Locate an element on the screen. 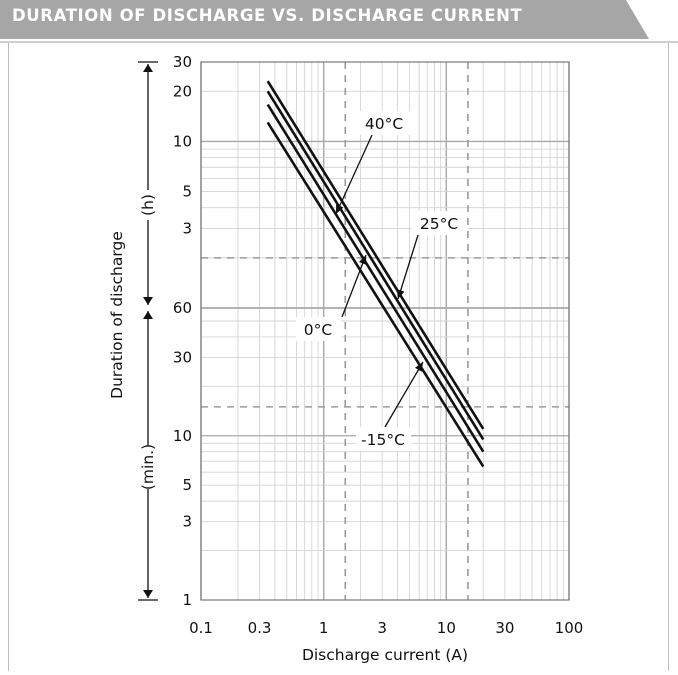  x-axis-title: Discharge current (A) is located at coordinates (385, 655).